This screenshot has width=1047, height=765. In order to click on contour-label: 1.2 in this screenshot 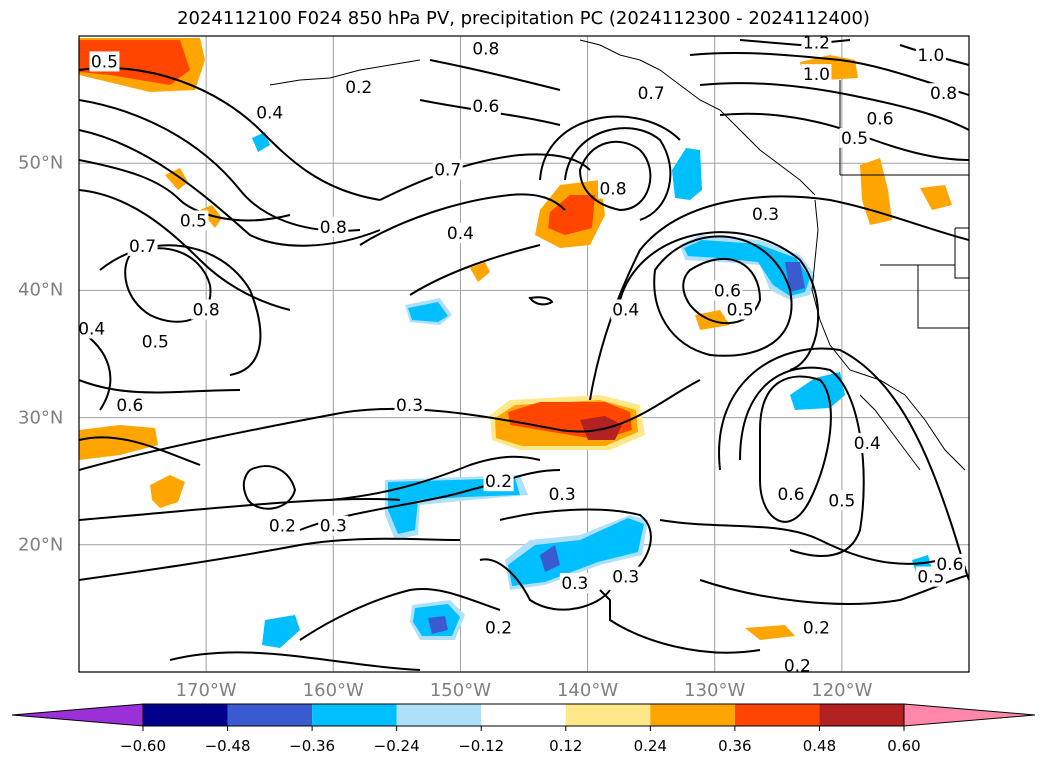, I will do `click(816, 43)`.